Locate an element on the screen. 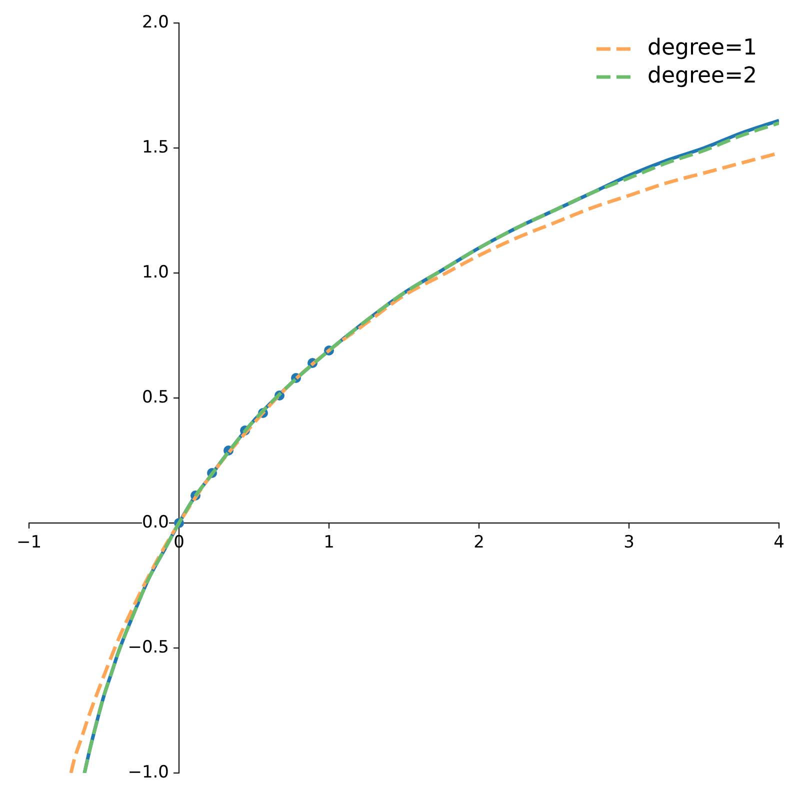  y-tick-label: −0.5 is located at coordinates (148, 647).